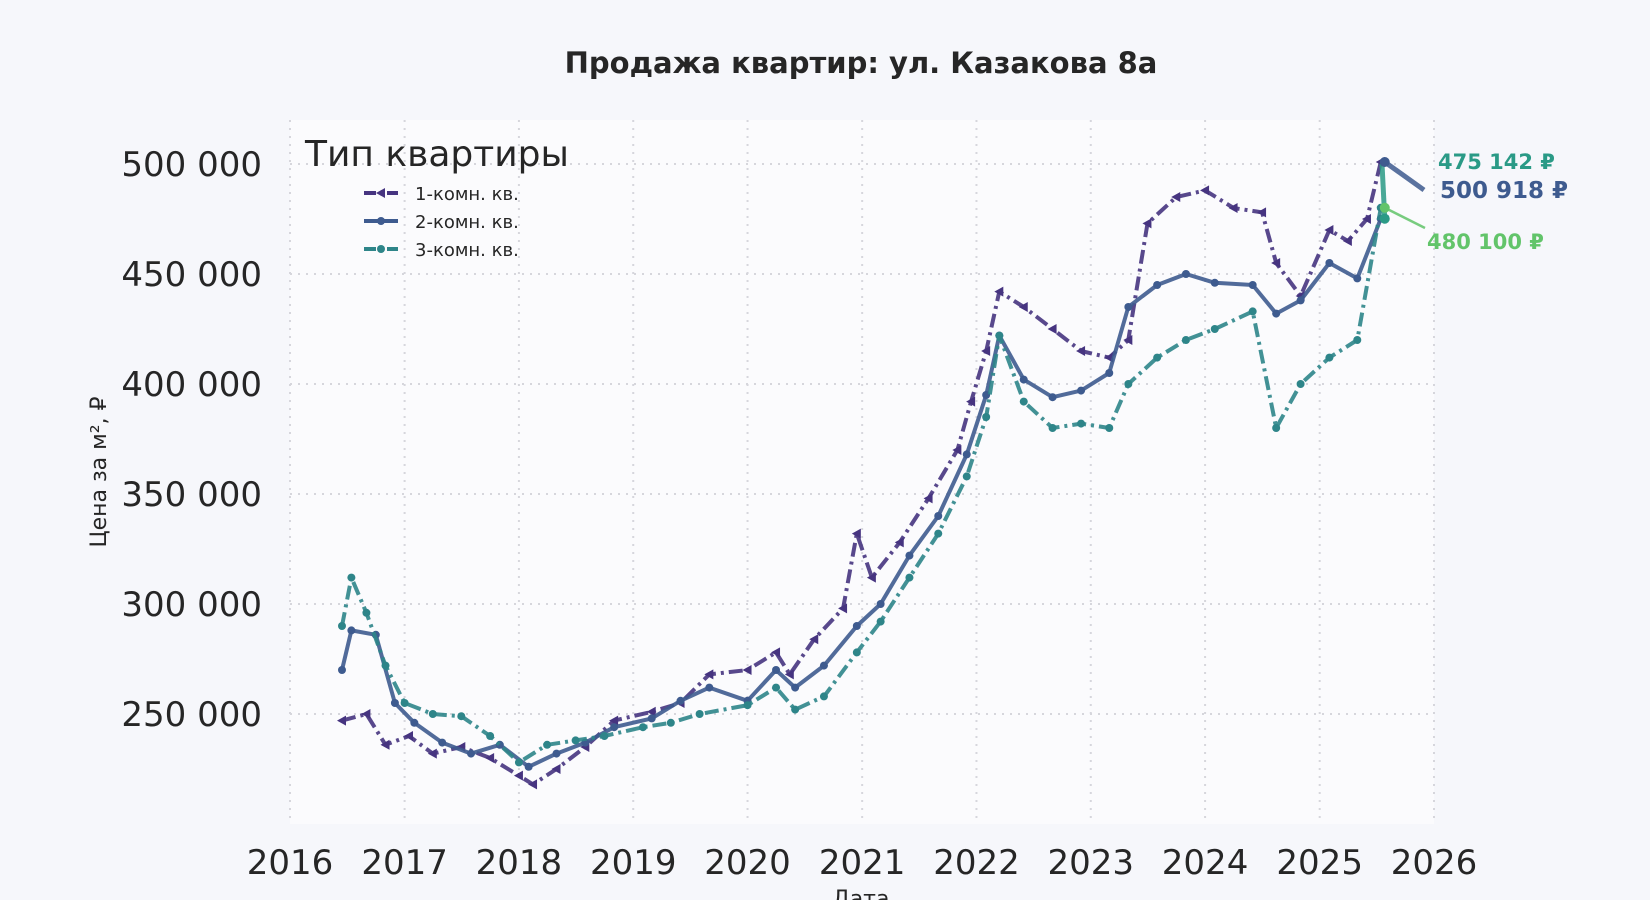  What do you see at coordinates (381, 249) in the screenshot?
I see `legend-marker` at bounding box center [381, 249].